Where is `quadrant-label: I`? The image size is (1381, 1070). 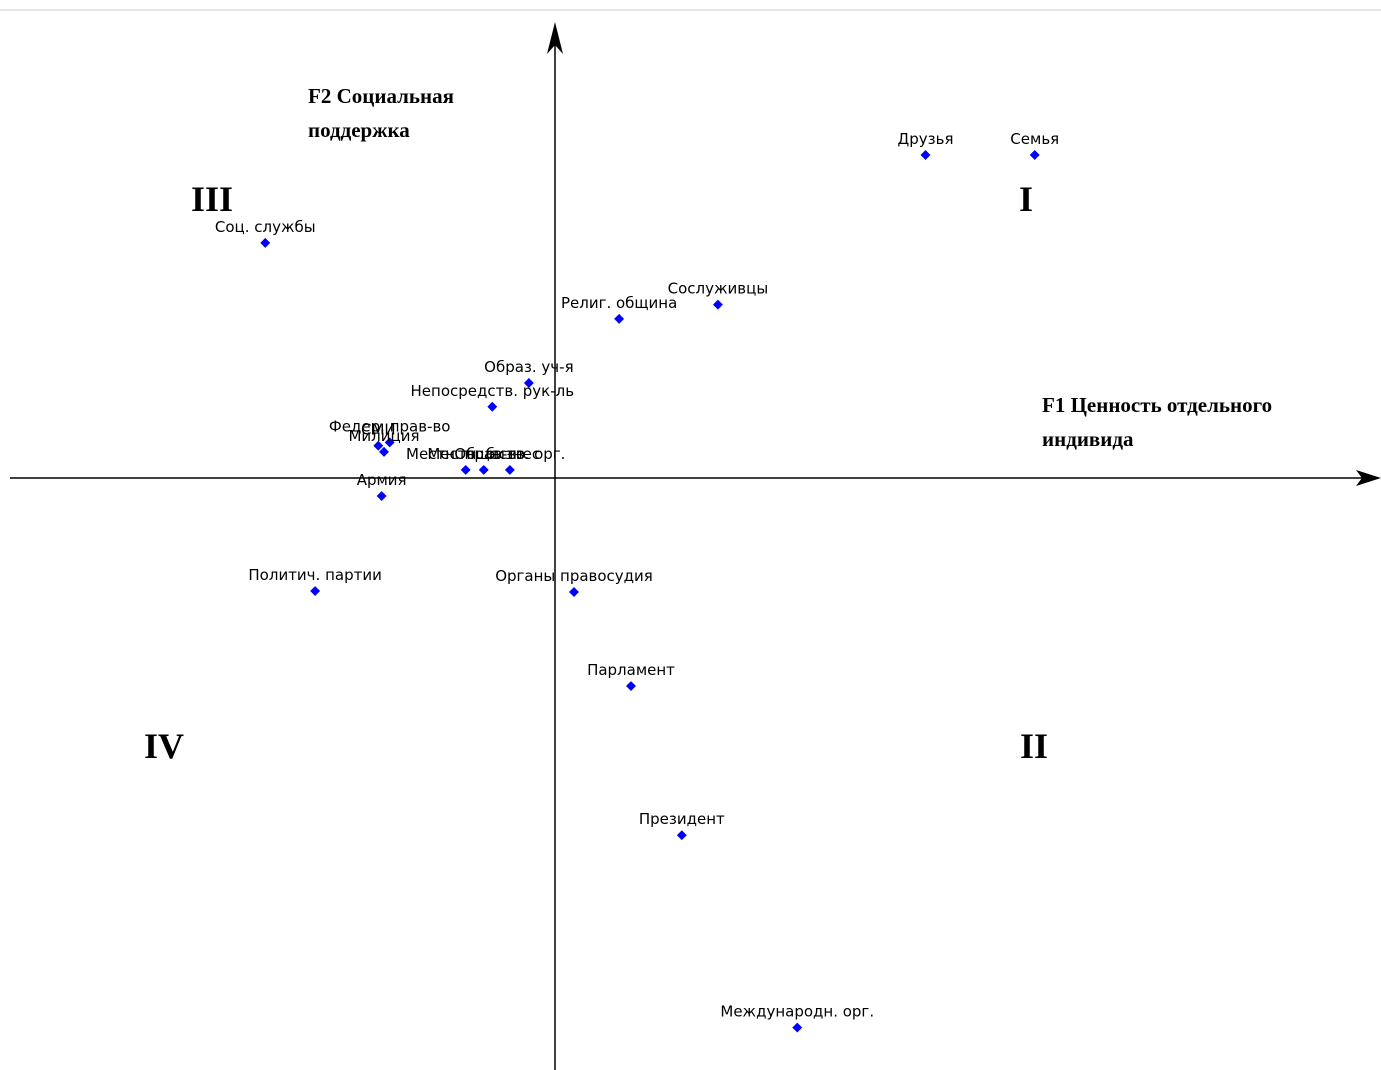 quadrant-label: I is located at coordinates (1026, 199).